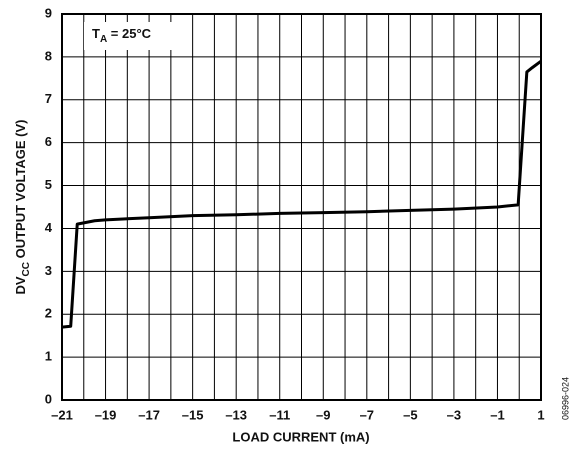 The image size is (576, 454). I want to click on y-label-part: DV, so click(20, 285).